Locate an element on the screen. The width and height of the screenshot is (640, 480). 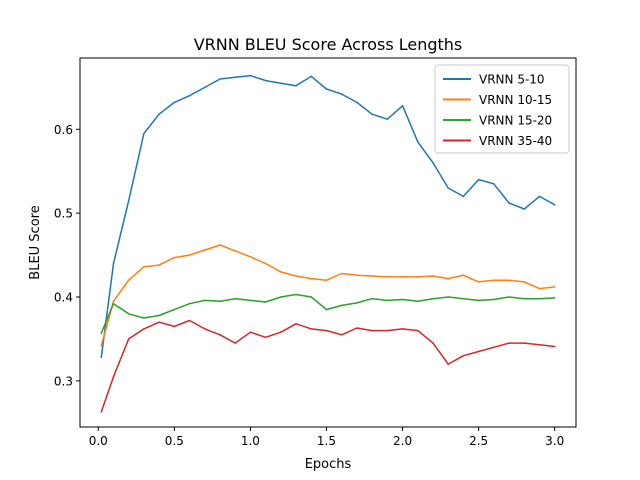
legend: VRNN 5-10 VRNN 10-15 VRNN 15-20 VRNN 35-40 is located at coordinates (502, 109).